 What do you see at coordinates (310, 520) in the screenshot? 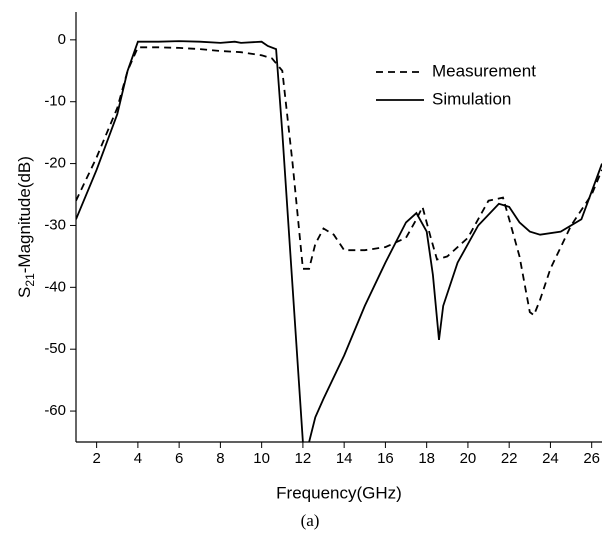
I see `caption: (a)` at bounding box center [310, 520].